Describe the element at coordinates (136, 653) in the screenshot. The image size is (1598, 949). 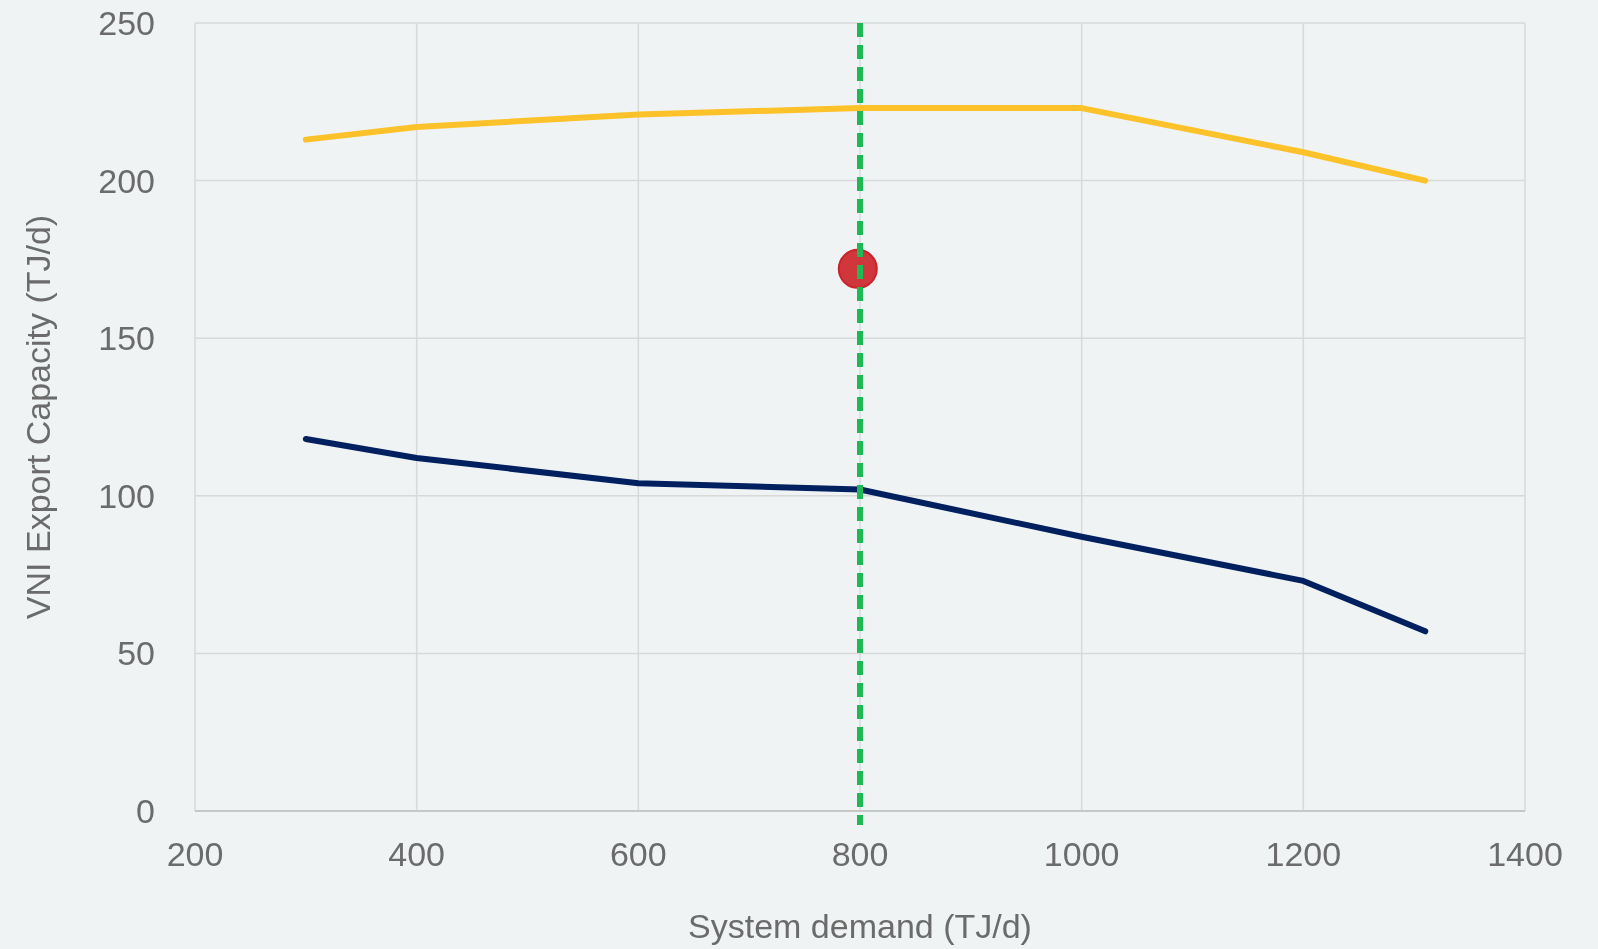
I see `y-tick-label: 50` at that location.